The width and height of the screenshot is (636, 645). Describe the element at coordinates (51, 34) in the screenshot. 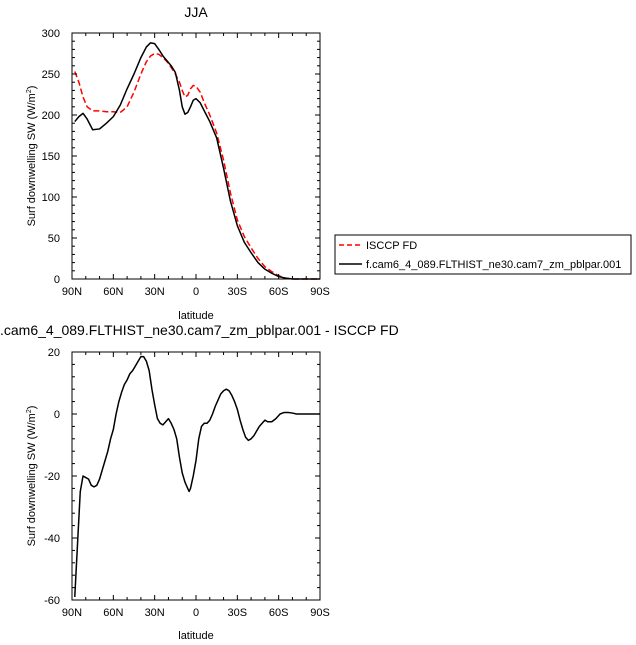

I see `top-ytick-label: 300` at that location.